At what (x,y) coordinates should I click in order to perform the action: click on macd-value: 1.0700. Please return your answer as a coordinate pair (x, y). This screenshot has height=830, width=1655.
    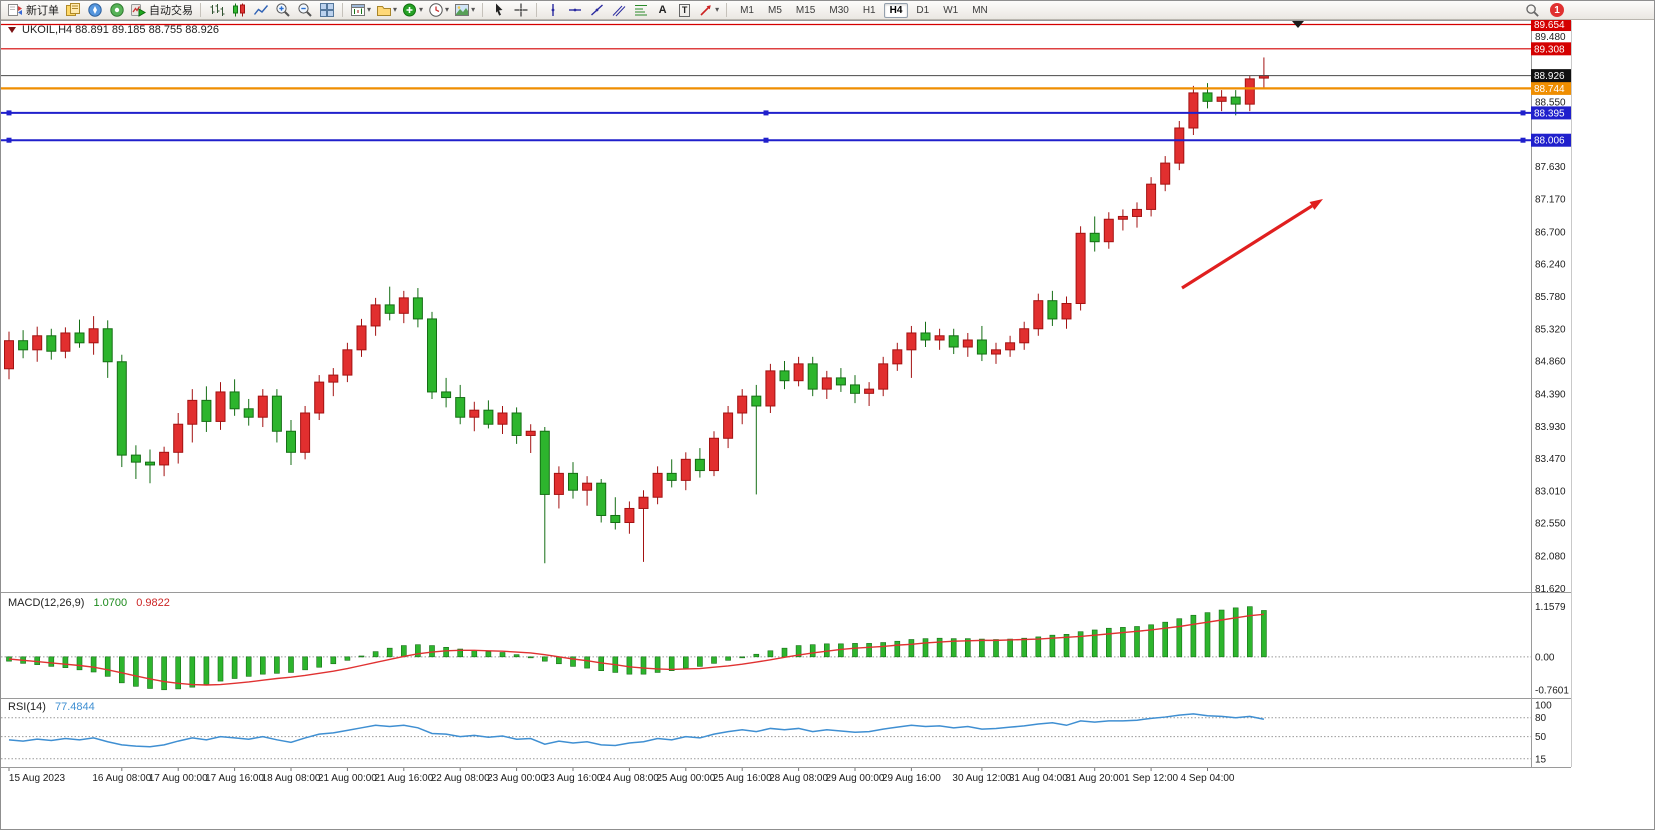
    Looking at the image, I should click on (110, 603).